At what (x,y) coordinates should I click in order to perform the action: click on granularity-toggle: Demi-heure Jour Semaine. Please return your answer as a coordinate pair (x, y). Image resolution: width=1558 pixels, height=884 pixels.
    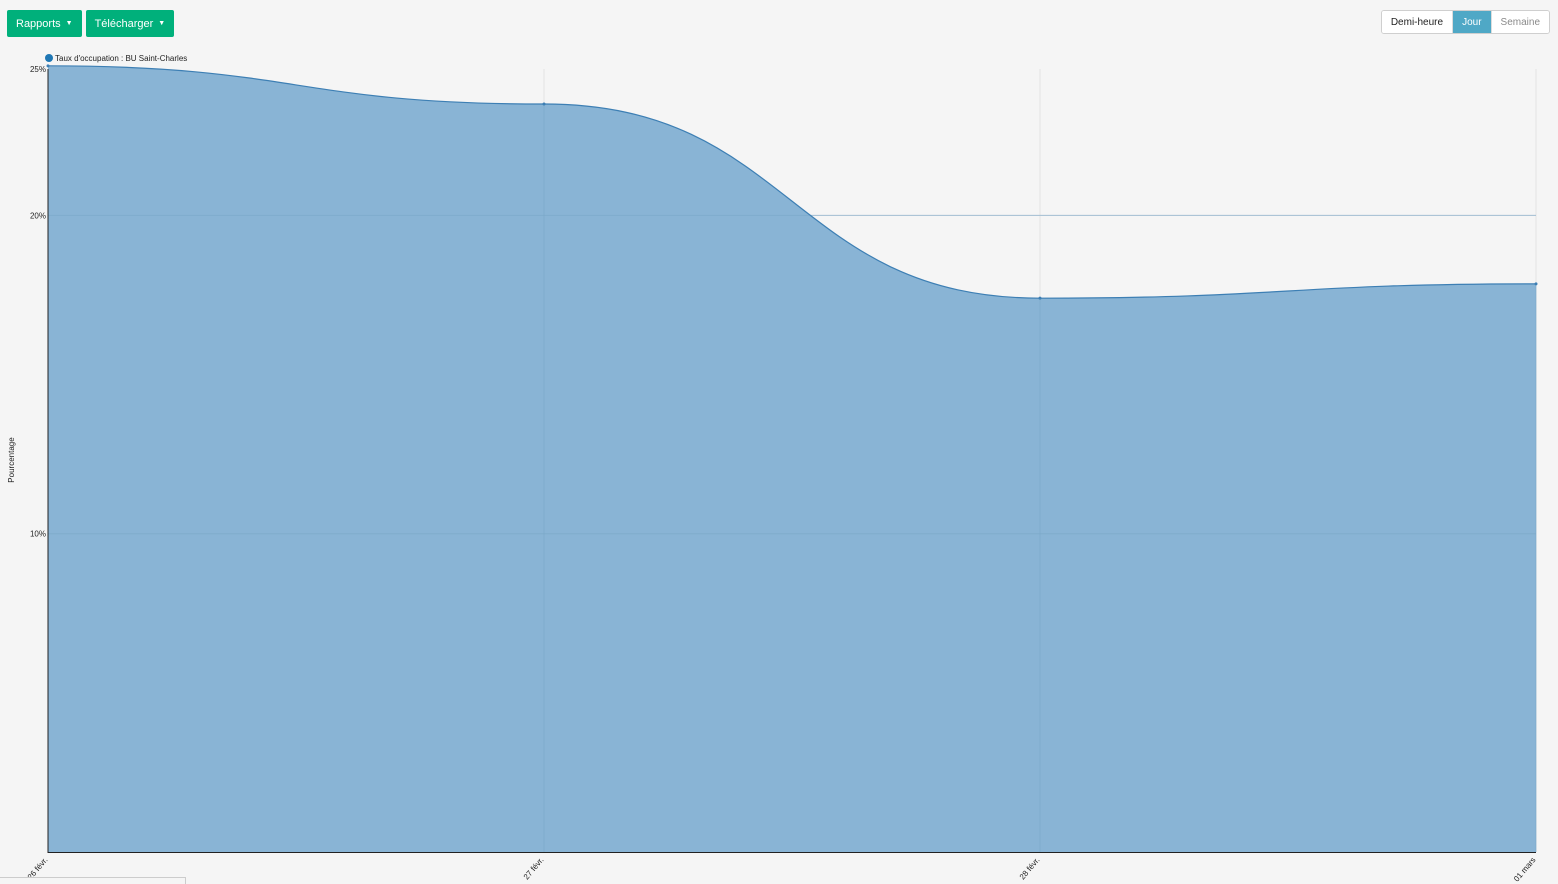
    Looking at the image, I should click on (1465, 22).